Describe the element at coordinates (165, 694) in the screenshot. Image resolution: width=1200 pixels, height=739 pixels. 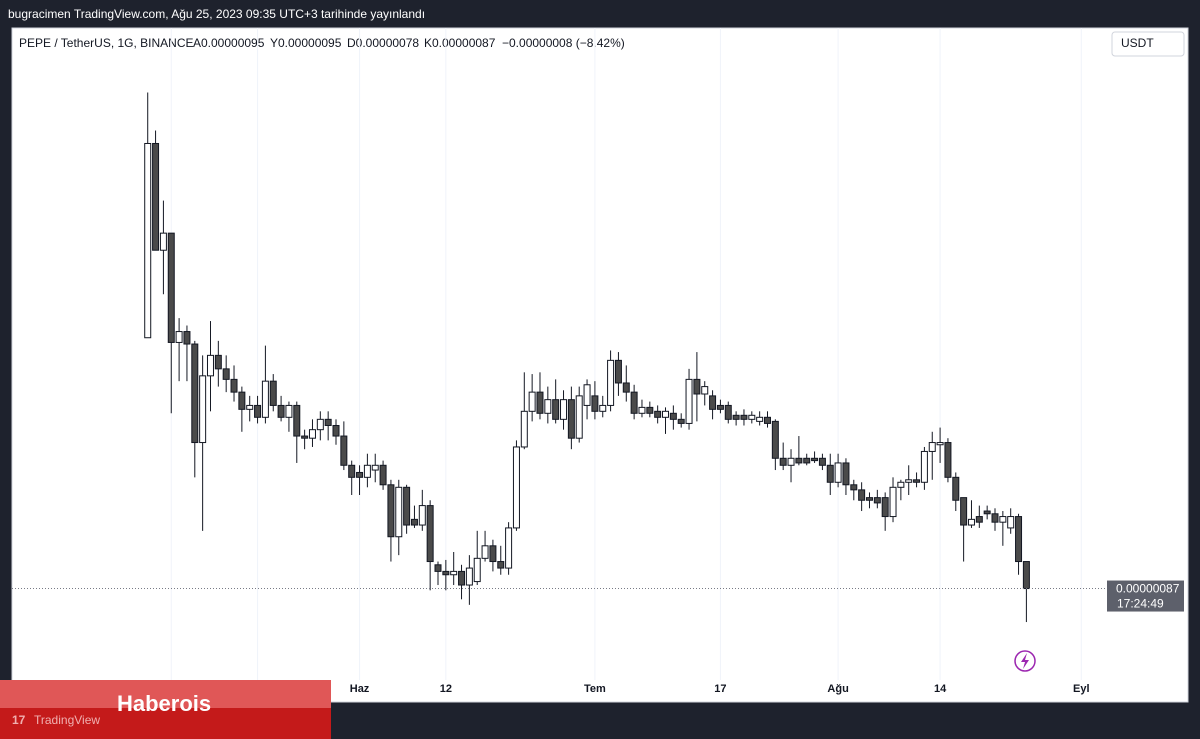
I see `banner-top` at that location.